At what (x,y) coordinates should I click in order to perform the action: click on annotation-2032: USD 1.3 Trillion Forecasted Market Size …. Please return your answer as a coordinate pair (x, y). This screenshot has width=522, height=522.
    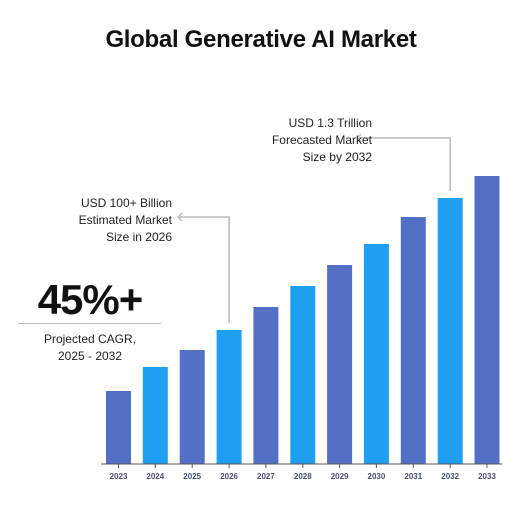
    Looking at the image, I should click on (292, 140).